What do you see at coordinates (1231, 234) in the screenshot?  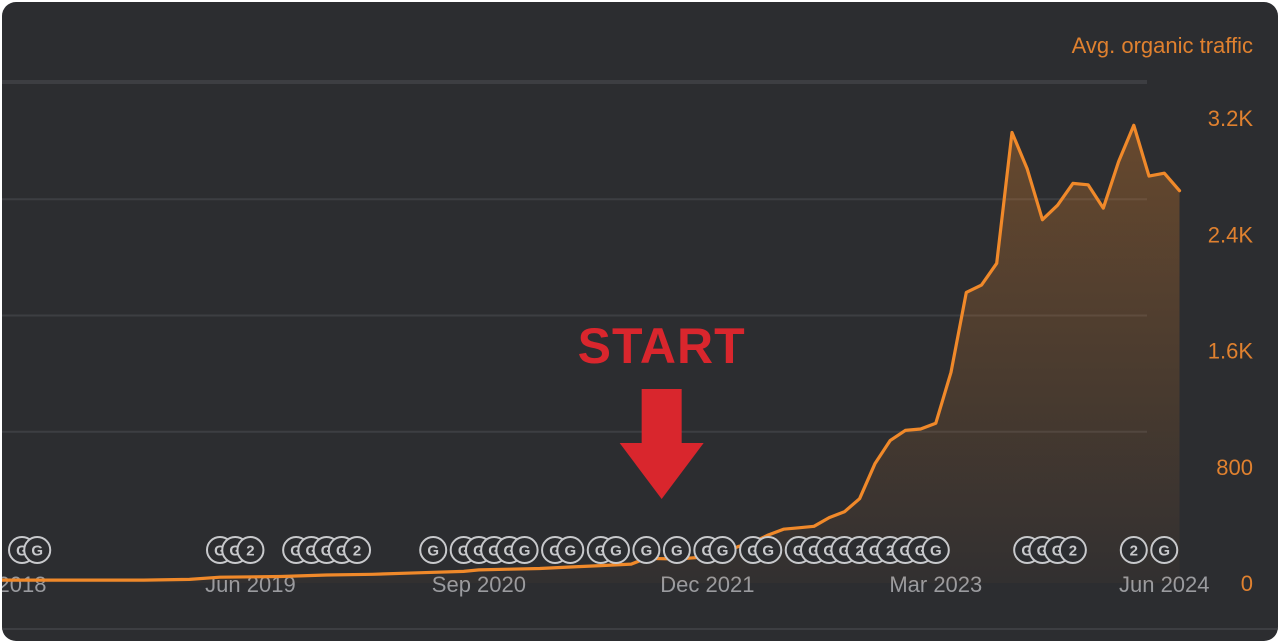 I see `y-tick-label: 2.4K` at bounding box center [1231, 234].